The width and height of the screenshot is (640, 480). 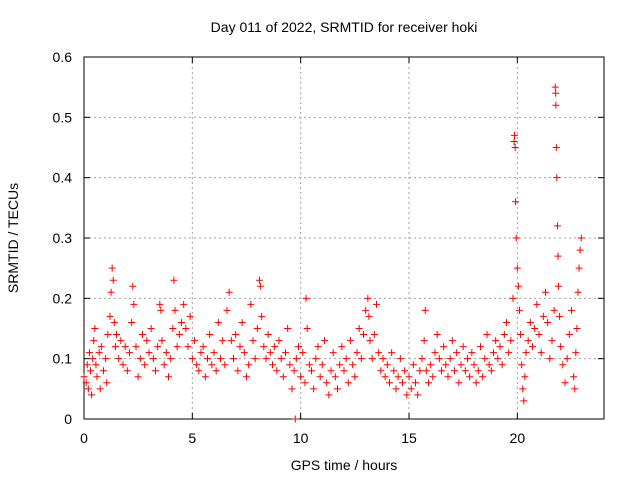 What do you see at coordinates (13, 238) in the screenshot?
I see `y-axis-label: SRMTID / TECUs` at bounding box center [13, 238].